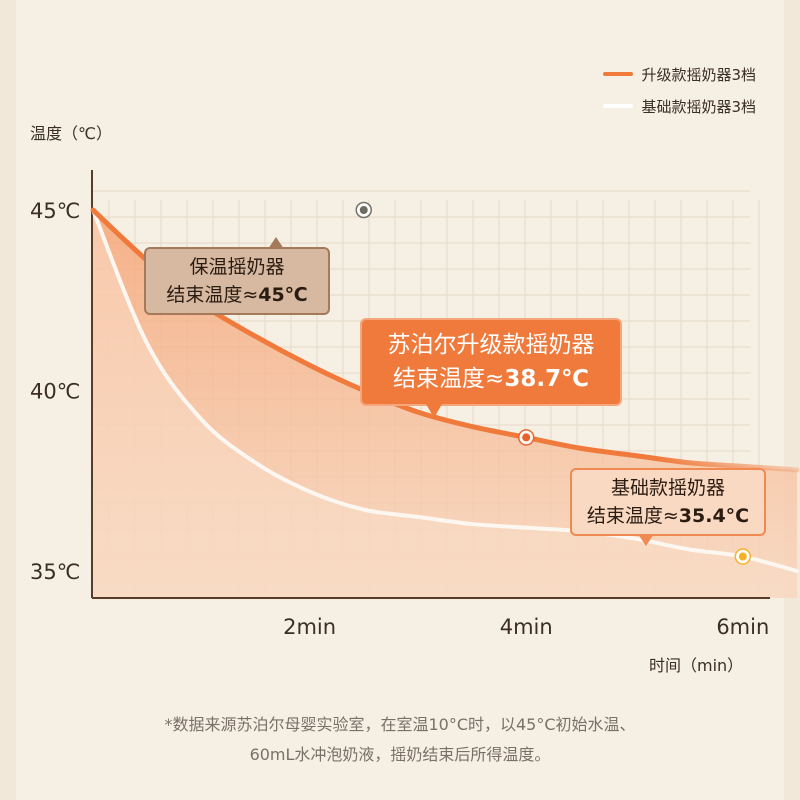 This screenshot has height=800, width=800. Describe the element at coordinates (491, 345) in the screenshot. I see `callout-upgraded-title: 苏泊尔升级款摇奶器` at that location.